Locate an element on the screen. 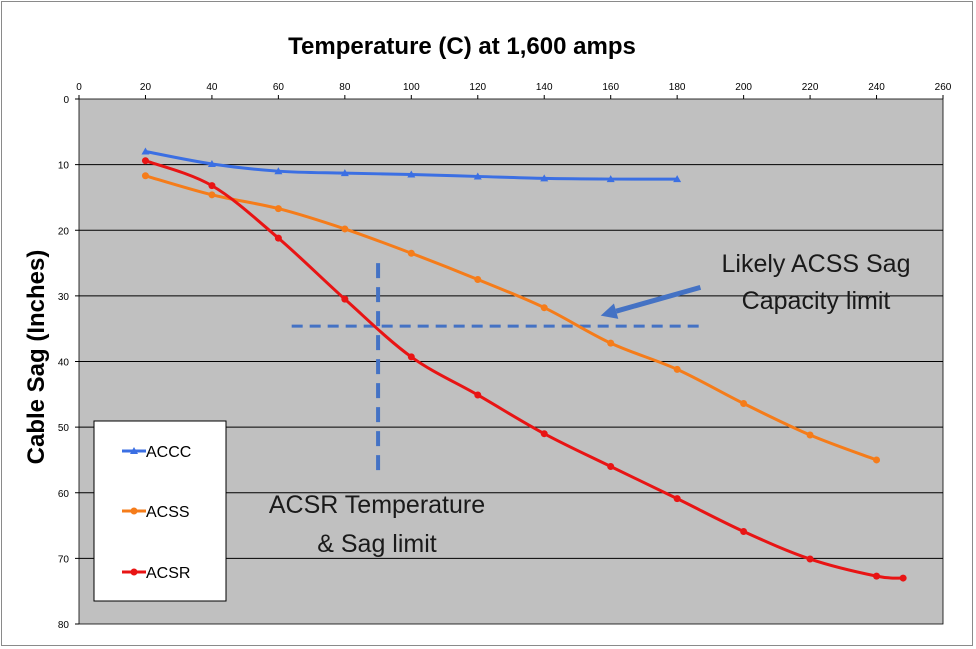 The image size is (976, 649). annotation-acss-line2: Capacity limit is located at coordinates (816, 301).